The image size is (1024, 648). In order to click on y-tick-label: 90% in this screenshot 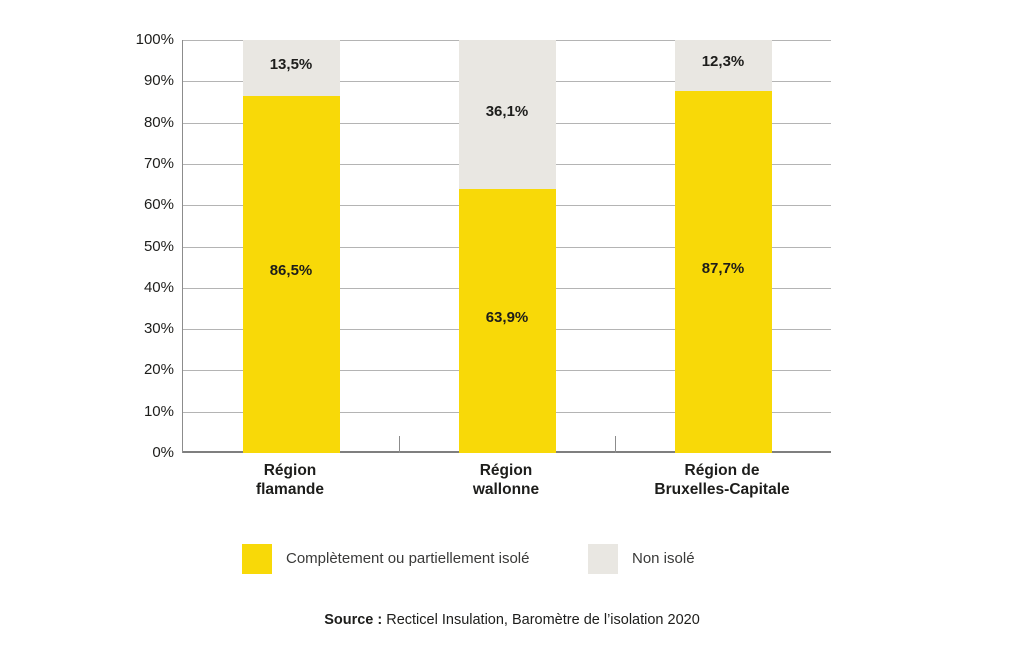, I will do `click(158, 81)`.